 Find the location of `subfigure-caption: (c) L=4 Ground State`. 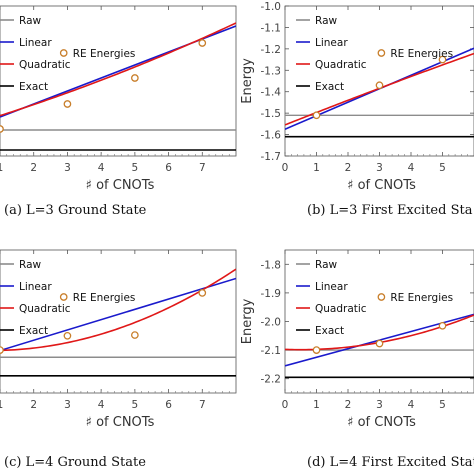

subfigure-caption: (c) L=4 Ground State is located at coordinates (75, 462).